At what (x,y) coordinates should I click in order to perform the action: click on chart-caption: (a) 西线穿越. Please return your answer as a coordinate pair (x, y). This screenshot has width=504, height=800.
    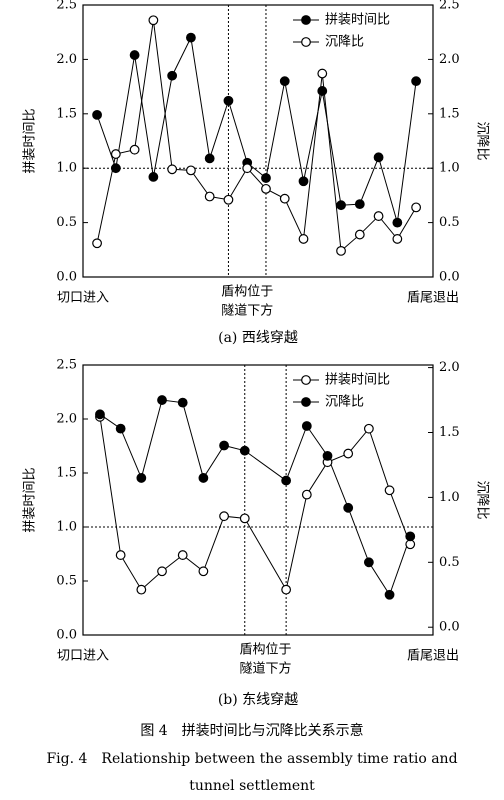
    Looking at the image, I should click on (258, 338).